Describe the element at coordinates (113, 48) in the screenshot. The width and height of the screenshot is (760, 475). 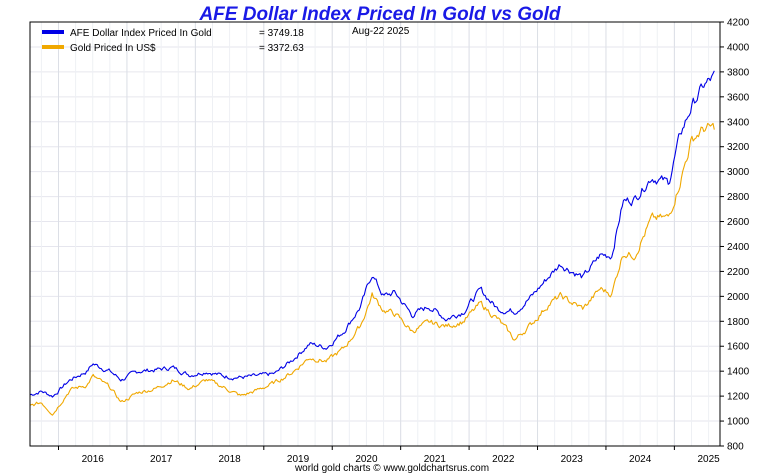
I see `legend-label-1: Gold Priced In US$` at that location.